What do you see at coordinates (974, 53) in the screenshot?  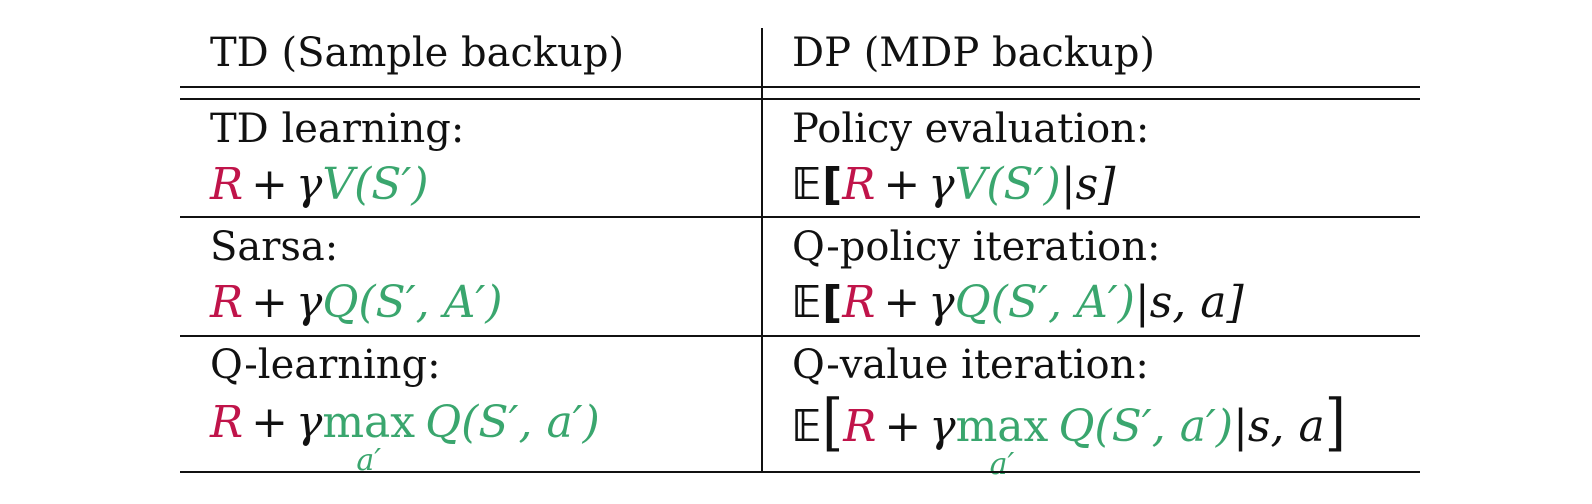 I see `header-dp: DP (MDP backup)` at bounding box center [974, 53].